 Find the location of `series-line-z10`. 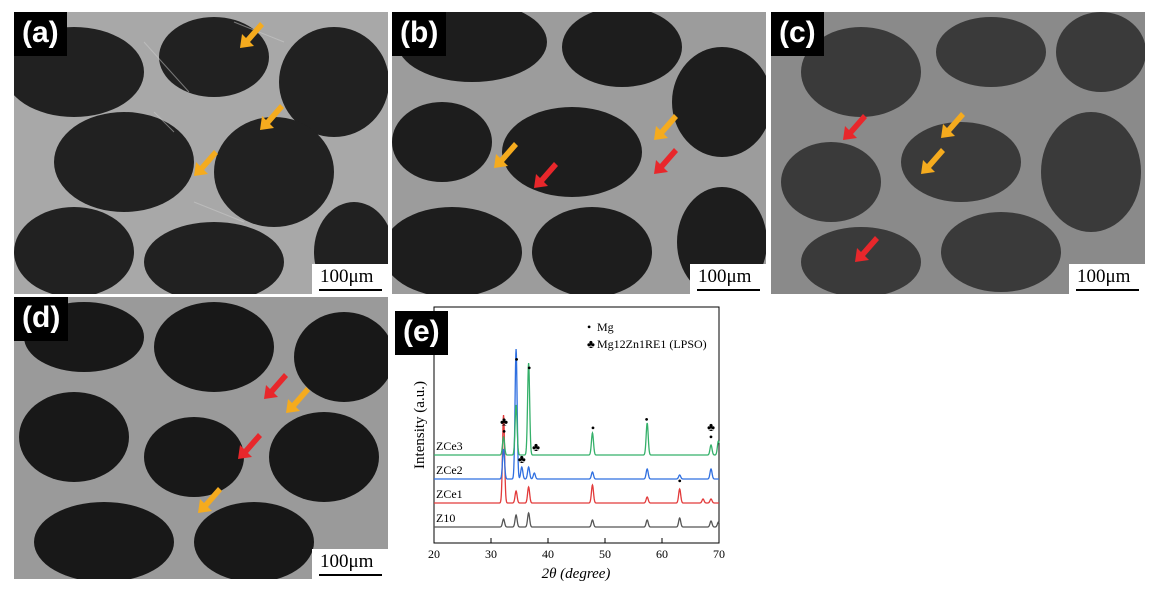

series-line-z10 is located at coordinates (577, 519).